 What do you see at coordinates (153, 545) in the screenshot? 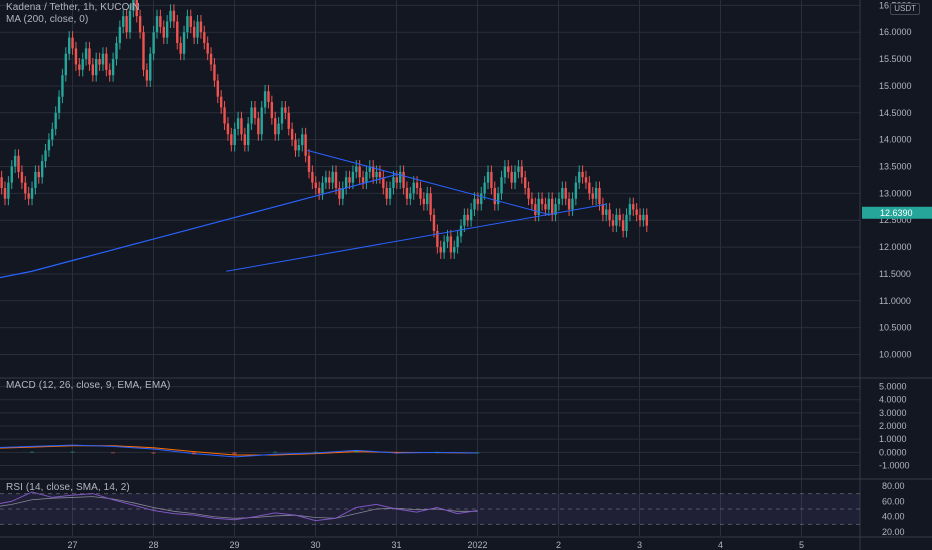
I see `time-tick-label: 28` at bounding box center [153, 545].